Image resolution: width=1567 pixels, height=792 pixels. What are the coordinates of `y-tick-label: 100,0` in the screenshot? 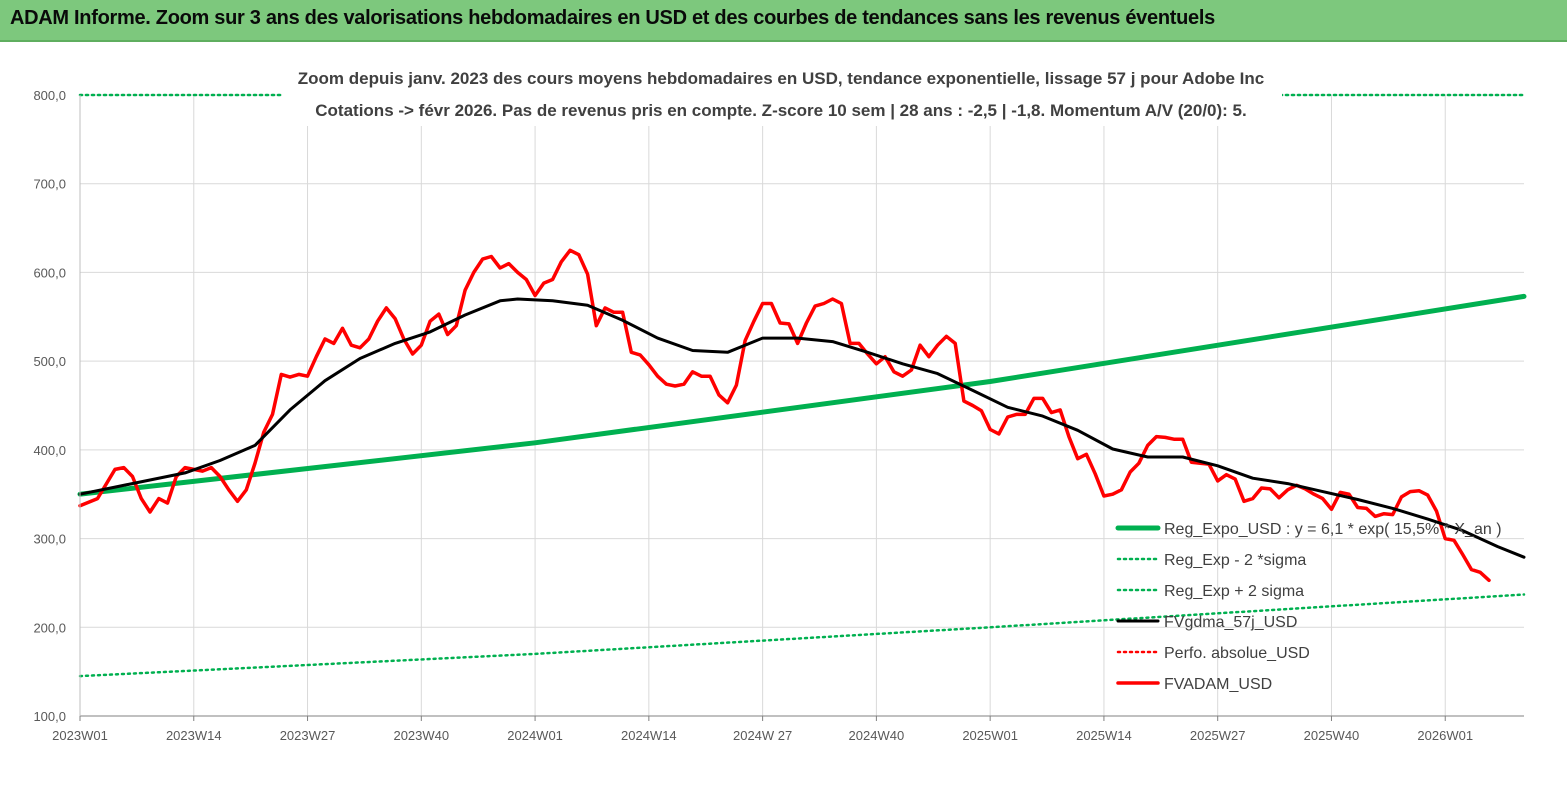 It's located at (49, 716).